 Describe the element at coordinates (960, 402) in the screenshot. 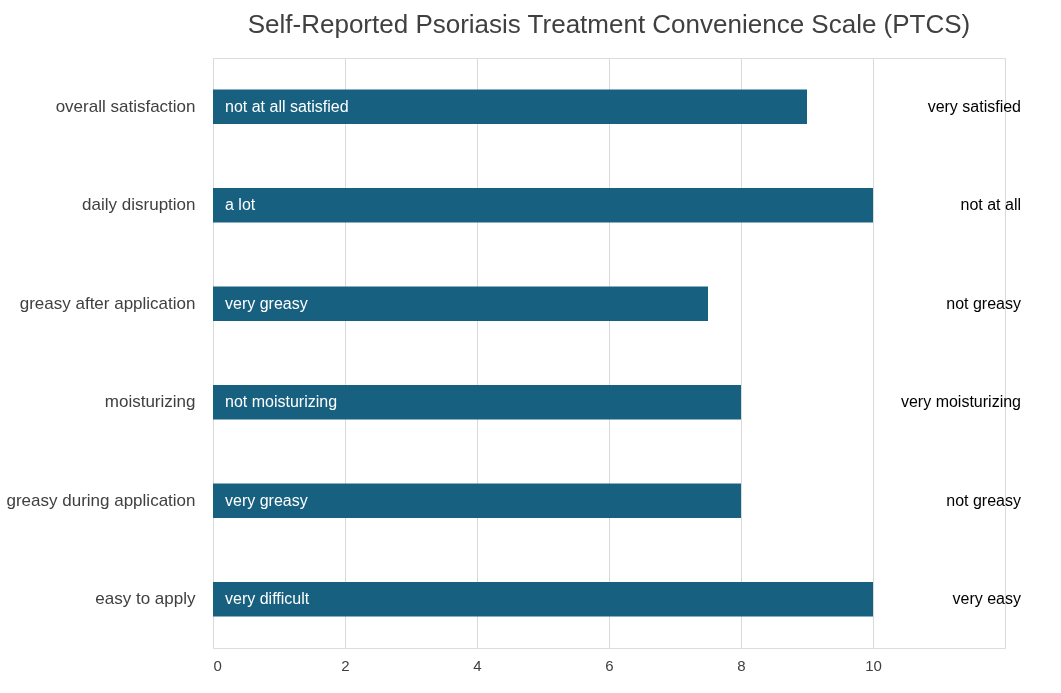

I see `annotation: very moisturizing` at that location.